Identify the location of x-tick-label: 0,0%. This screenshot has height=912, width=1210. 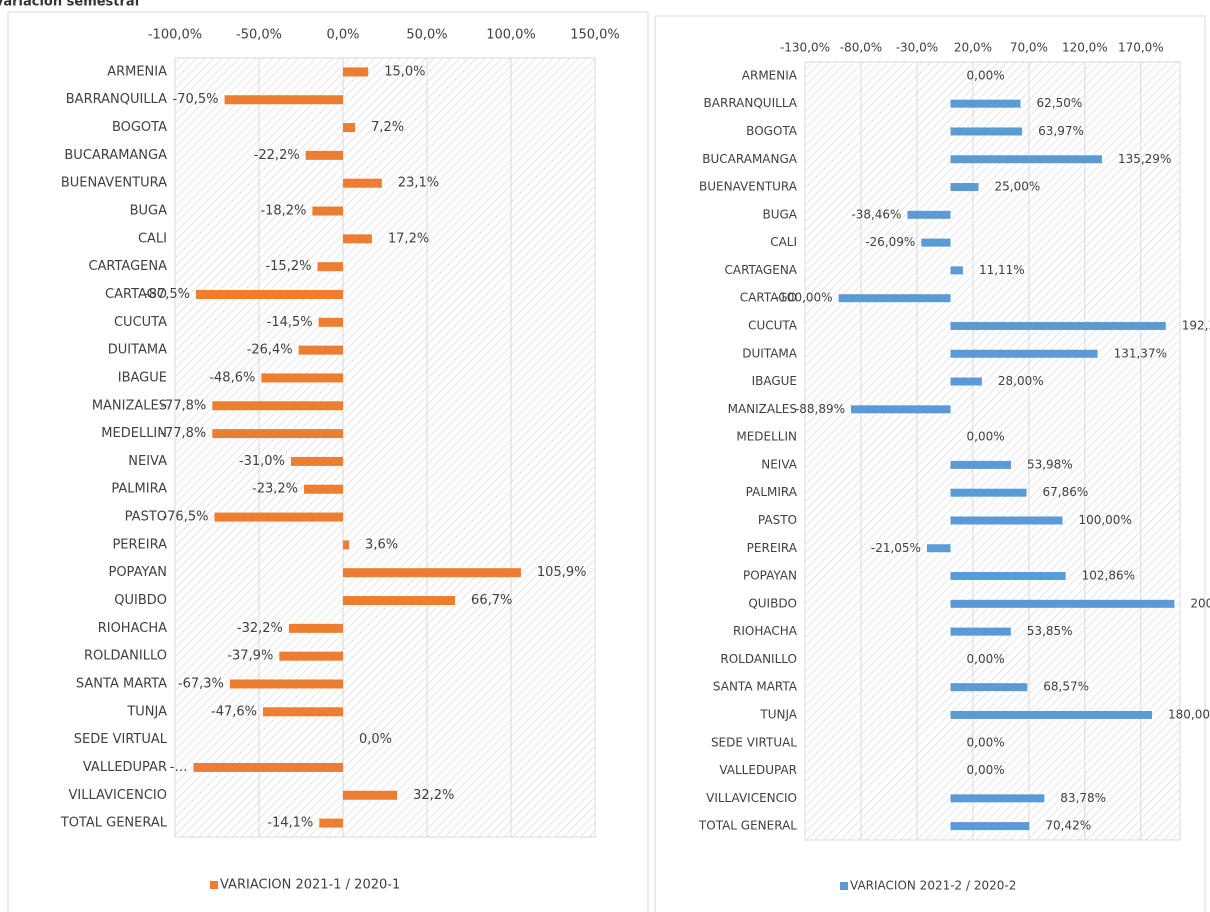
(342, 35).